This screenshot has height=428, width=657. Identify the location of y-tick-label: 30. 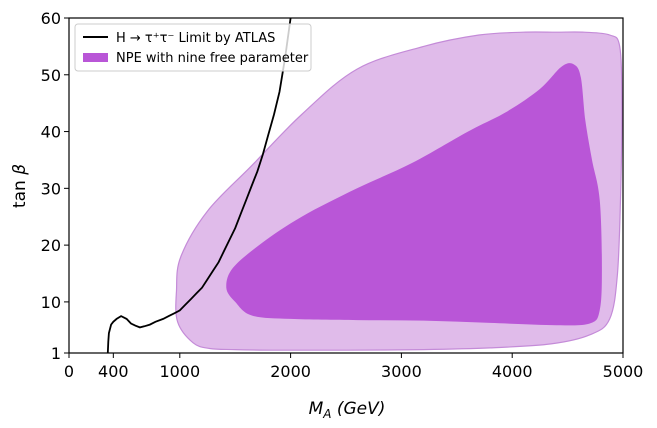
(51, 188).